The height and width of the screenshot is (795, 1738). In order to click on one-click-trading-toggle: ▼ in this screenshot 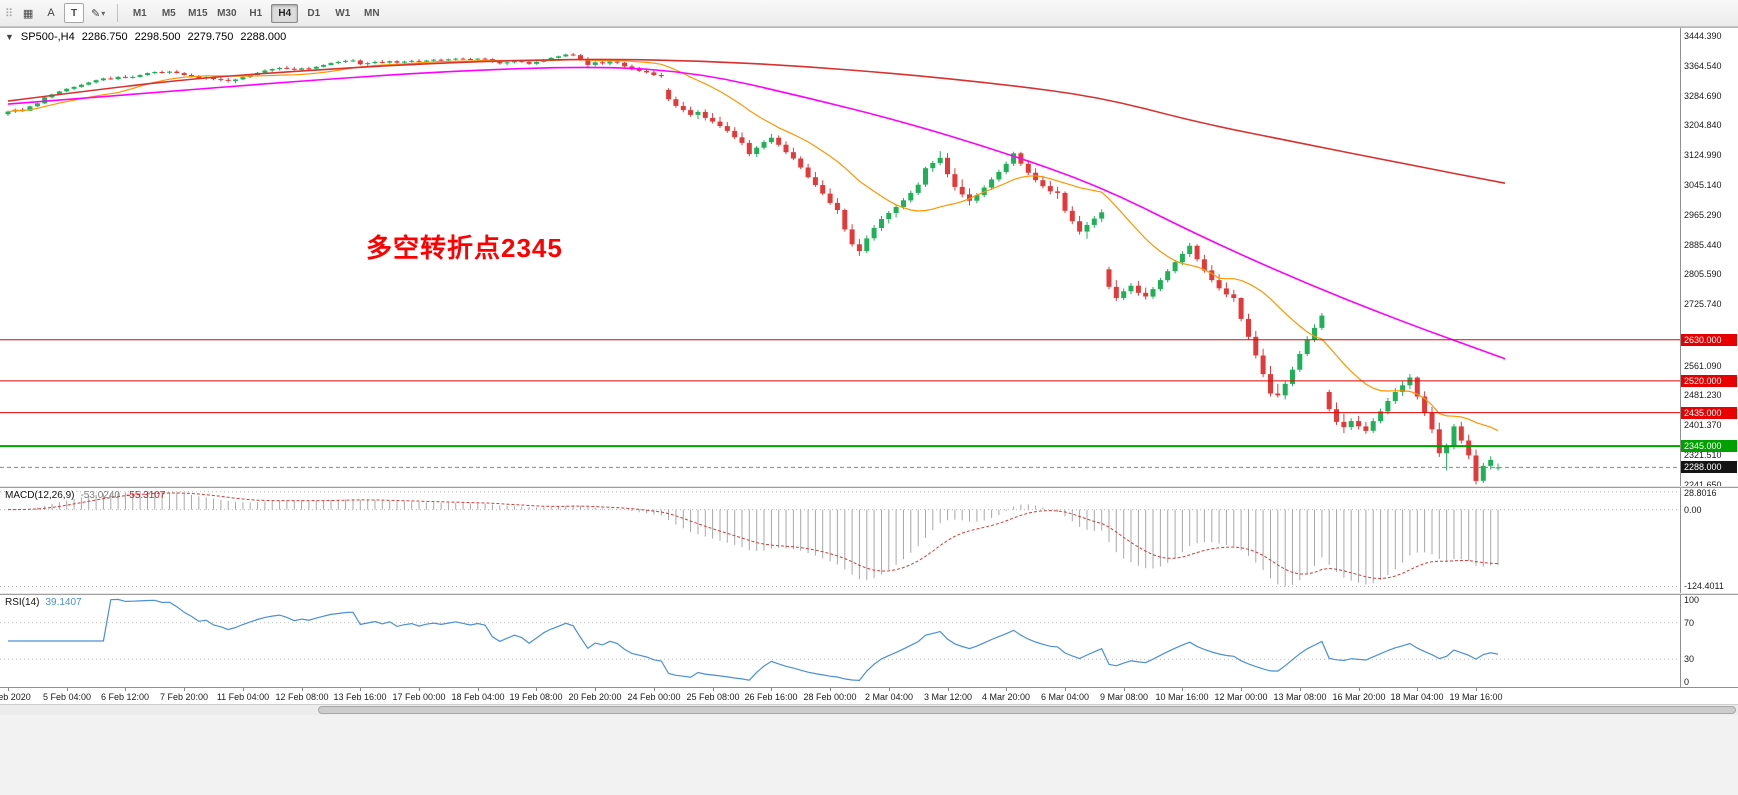, I will do `click(9, 37)`.